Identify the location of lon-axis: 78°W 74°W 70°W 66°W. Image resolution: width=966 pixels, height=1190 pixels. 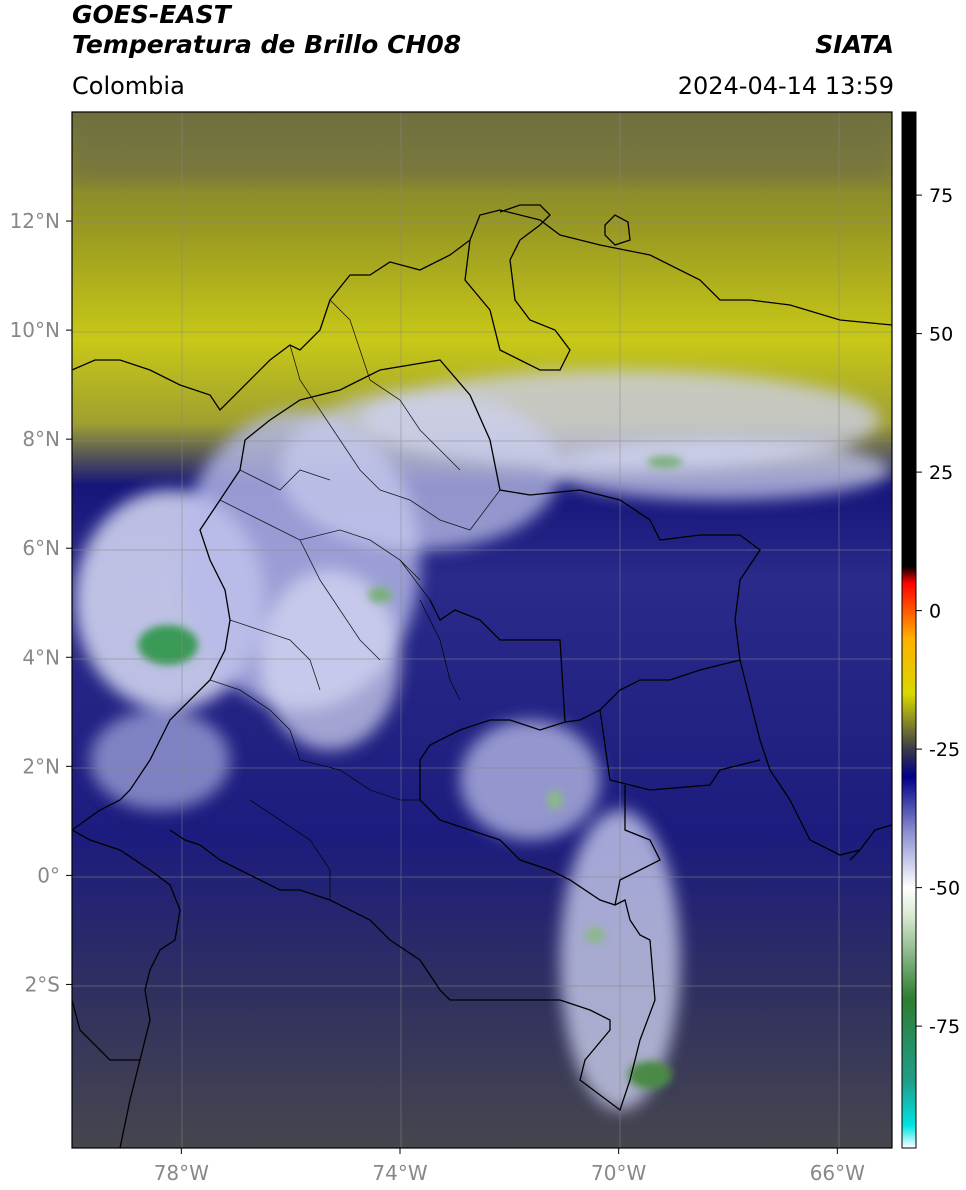
(509, 1166).